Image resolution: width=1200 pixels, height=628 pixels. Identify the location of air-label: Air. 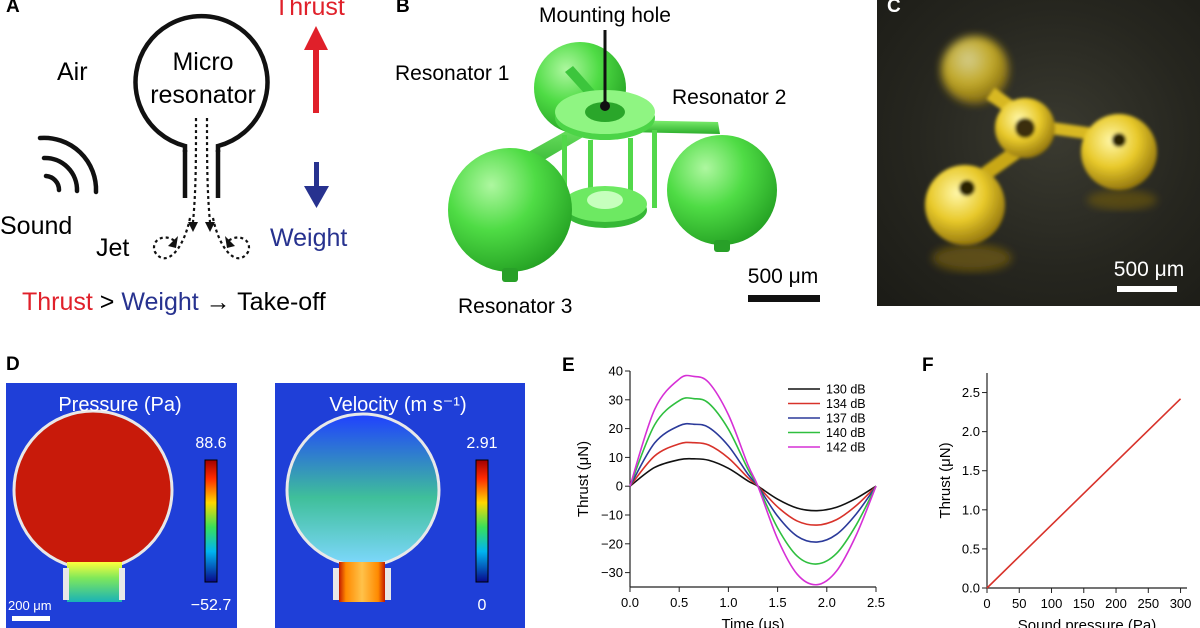
(72, 72).